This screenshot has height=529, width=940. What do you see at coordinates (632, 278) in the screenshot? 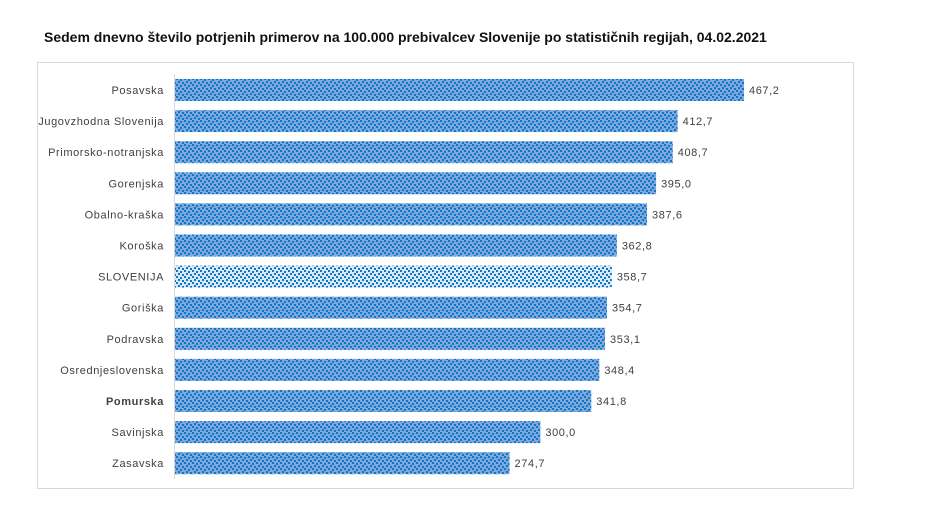
I see `data-label: 358,7` at bounding box center [632, 278].